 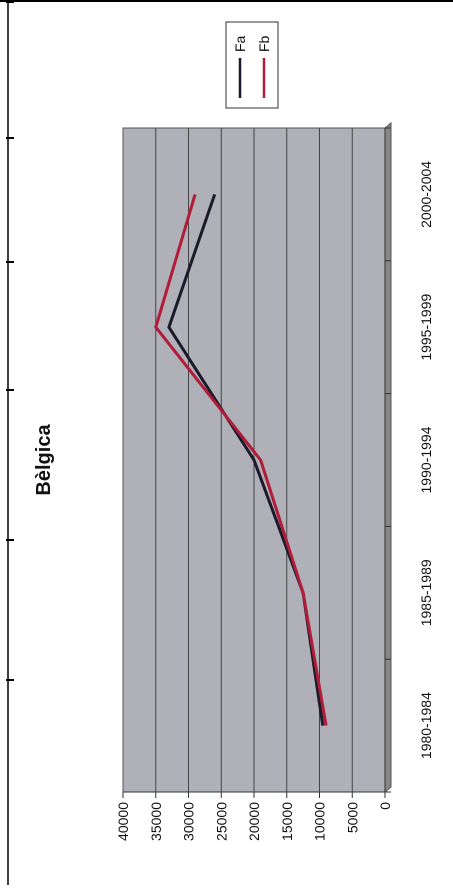 I want to click on value-tick-label: 5000, so click(x=352, y=817).